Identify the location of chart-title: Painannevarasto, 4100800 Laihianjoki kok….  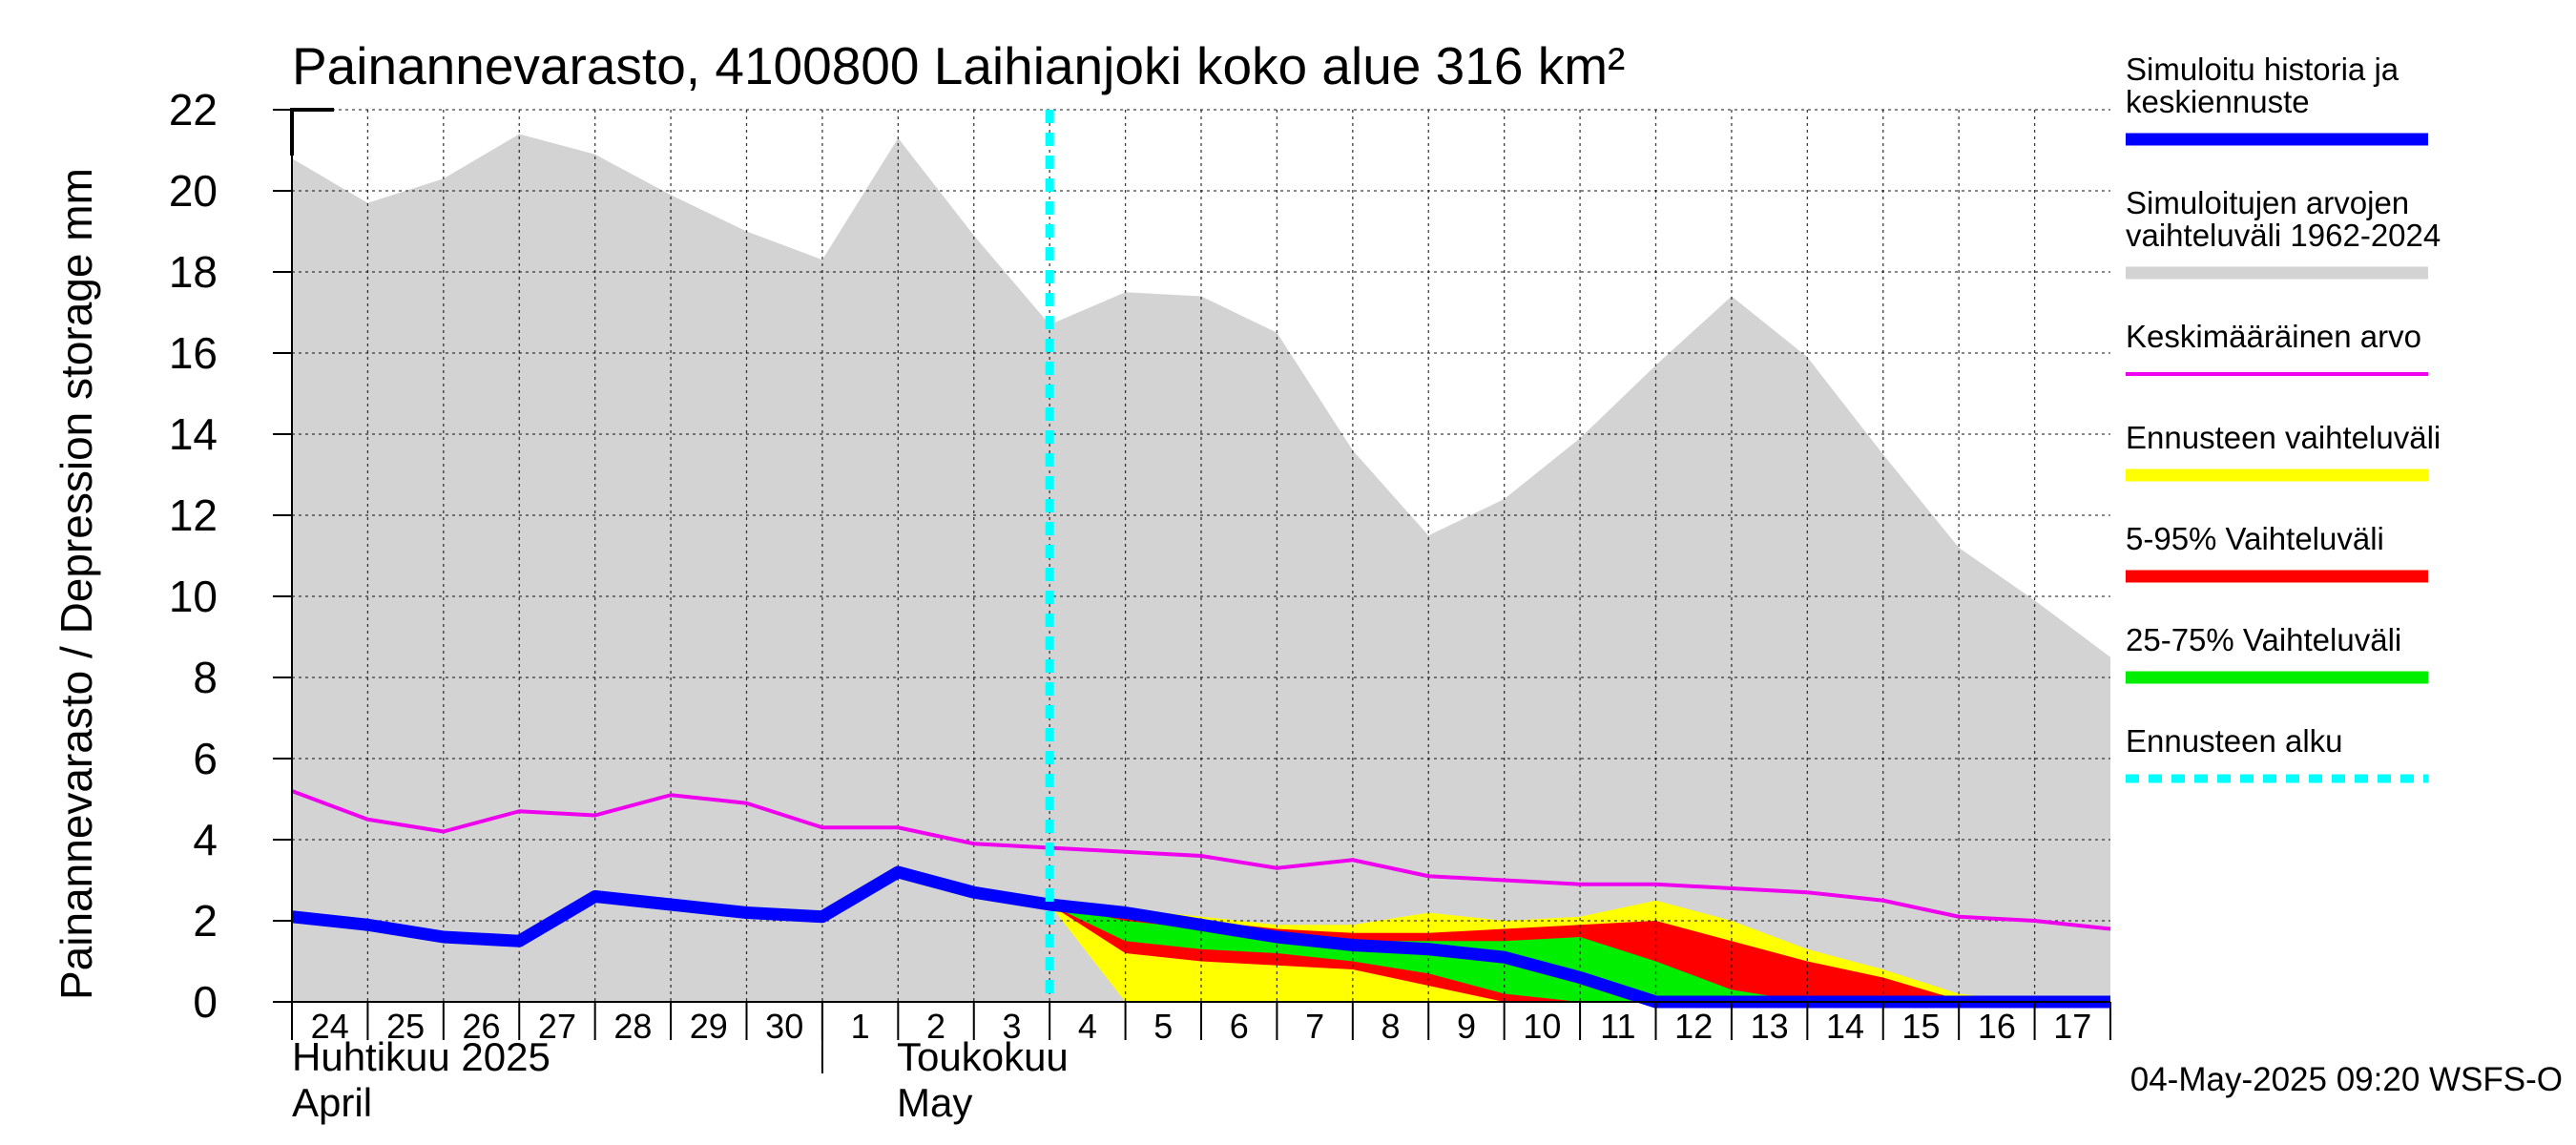
(958, 66).